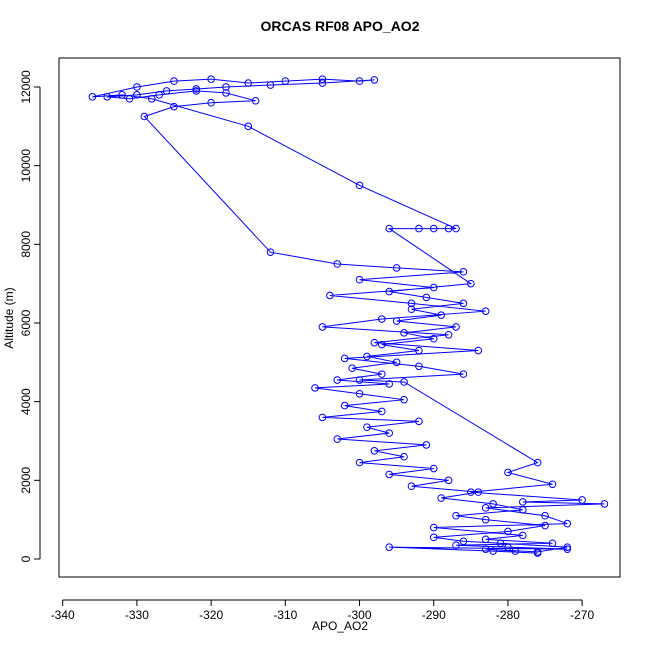 This screenshot has height=650, width=650. What do you see at coordinates (26, 558) in the screenshot?
I see `y-tick-label: 0` at bounding box center [26, 558].